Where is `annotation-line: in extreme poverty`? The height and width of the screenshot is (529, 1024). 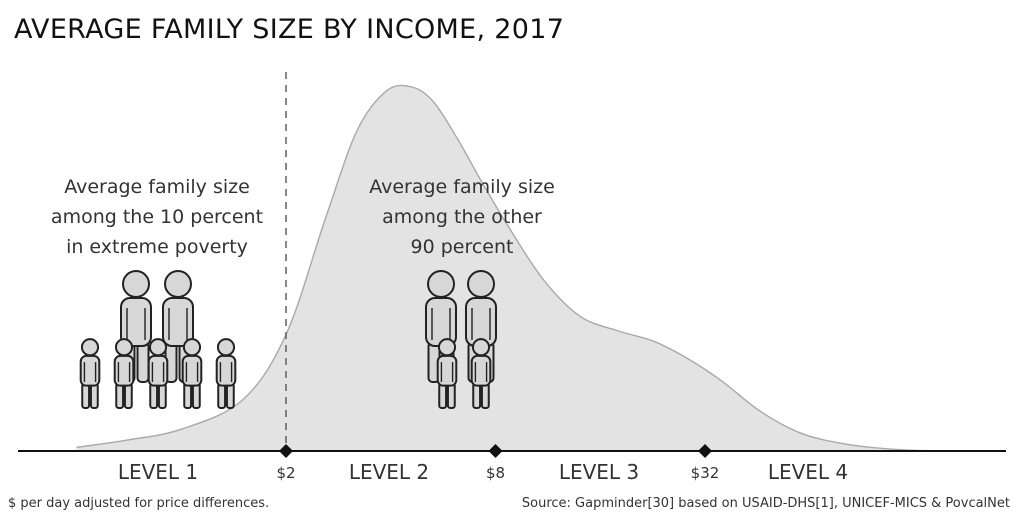 annotation-line: in extreme poverty is located at coordinates (157, 247).